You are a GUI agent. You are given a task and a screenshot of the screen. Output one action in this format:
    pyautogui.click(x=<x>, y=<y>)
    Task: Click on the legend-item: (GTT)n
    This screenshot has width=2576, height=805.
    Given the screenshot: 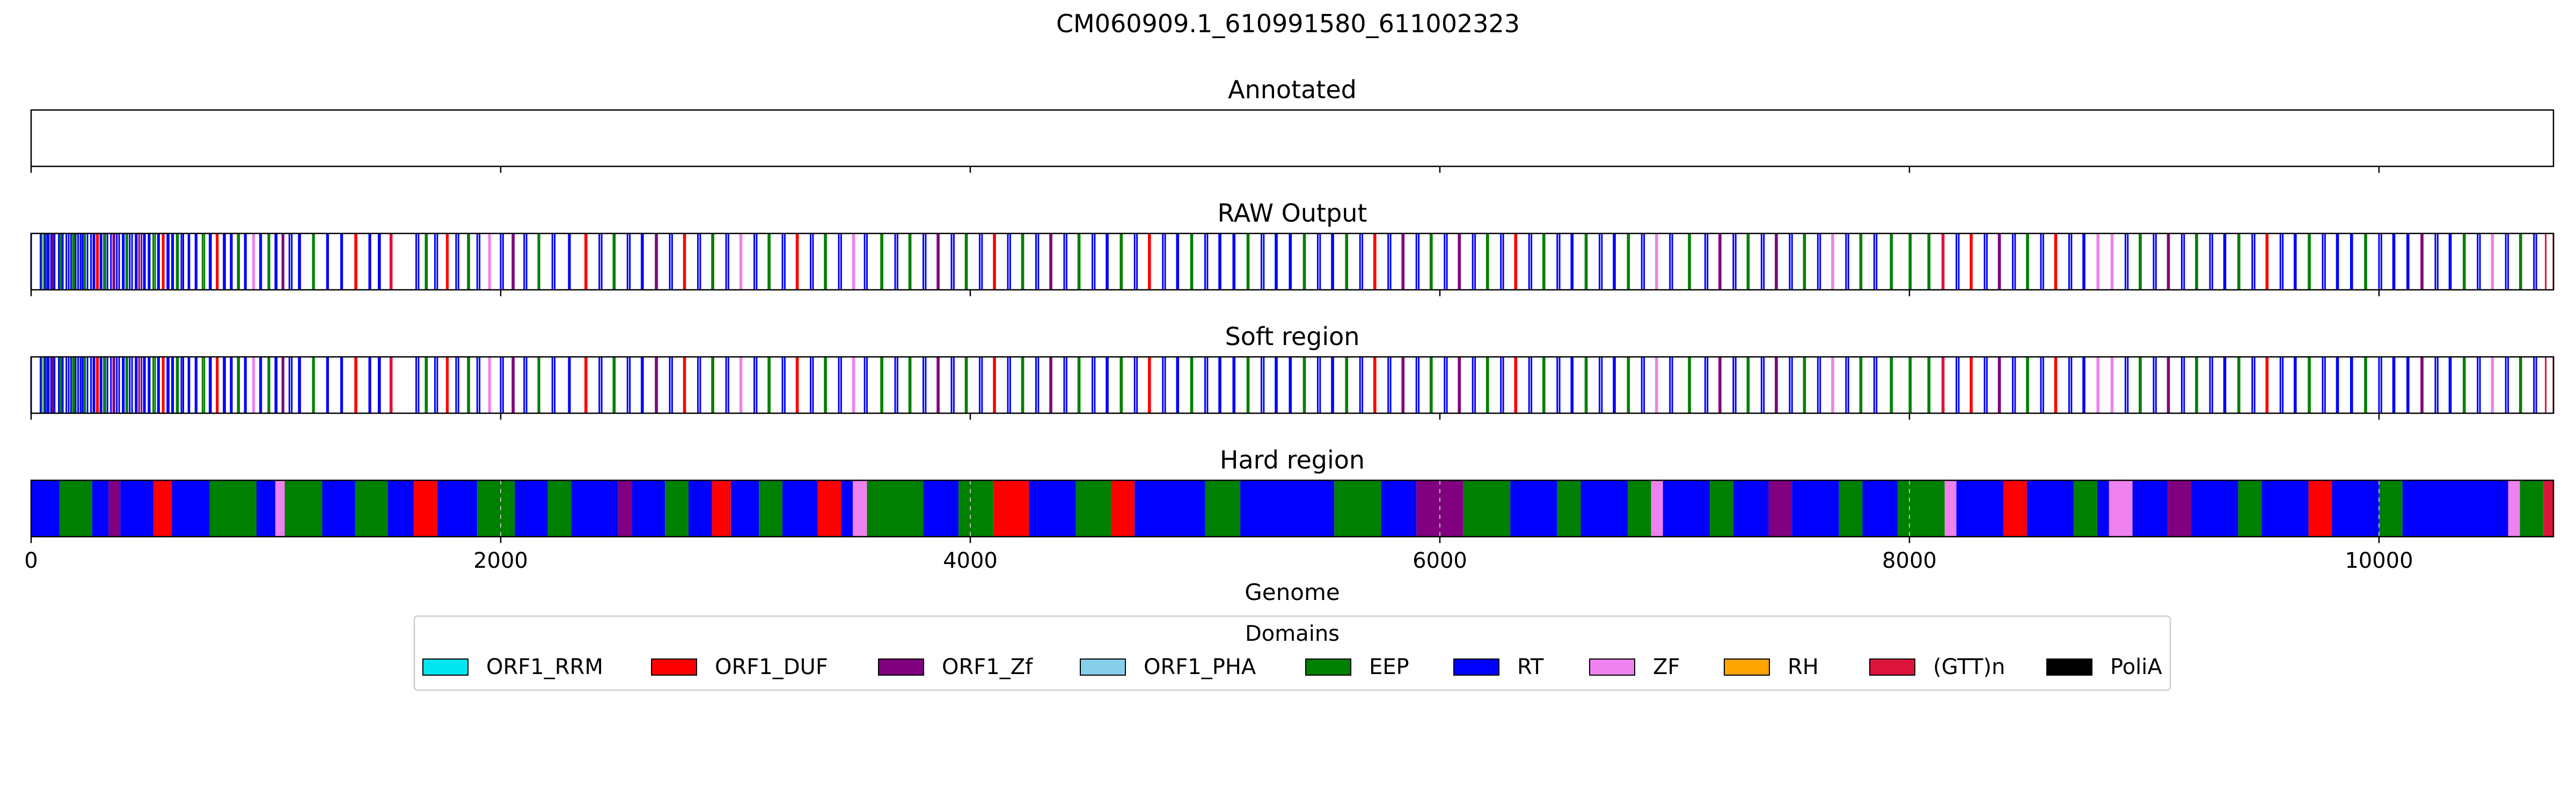 What is the action you would take?
    pyautogui.click(x=1937, y=667)
    